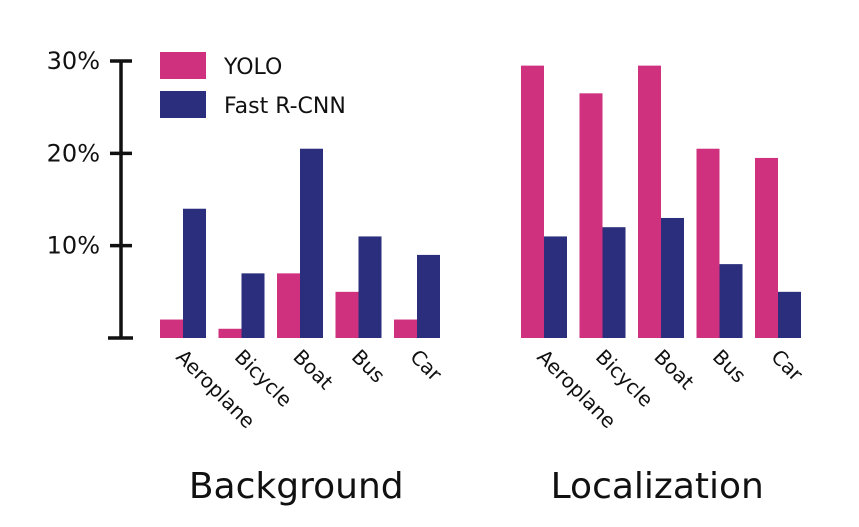  I want to click on legend-label: Fast R-CNN, so click(285, 106).